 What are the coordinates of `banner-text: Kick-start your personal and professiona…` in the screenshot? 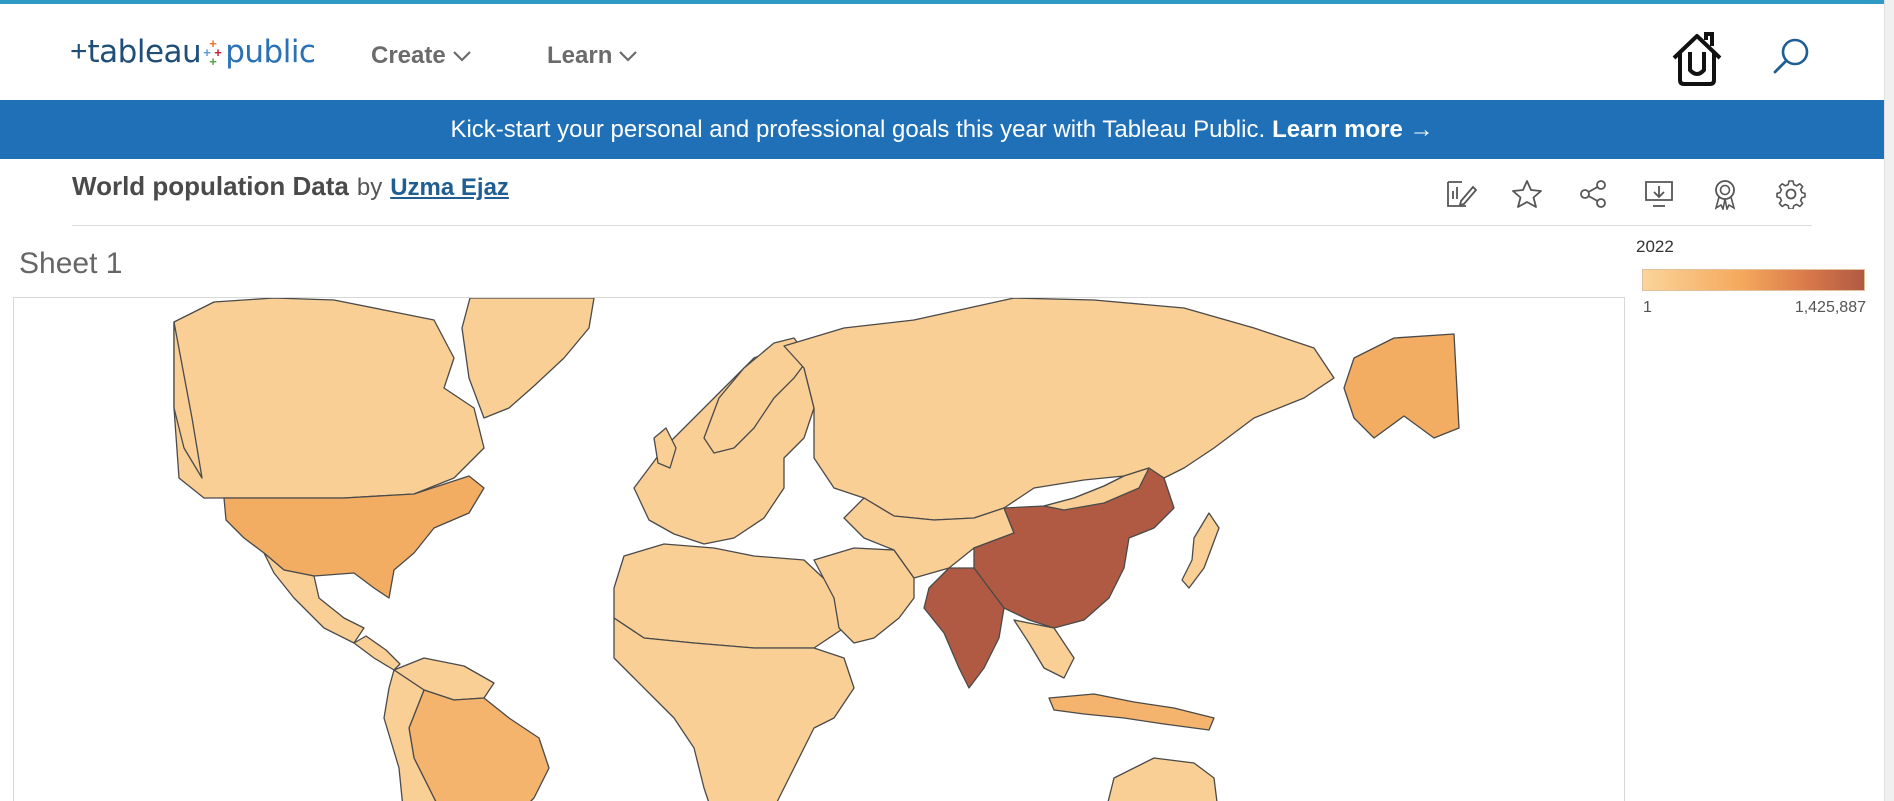 It's located at (858, 129).